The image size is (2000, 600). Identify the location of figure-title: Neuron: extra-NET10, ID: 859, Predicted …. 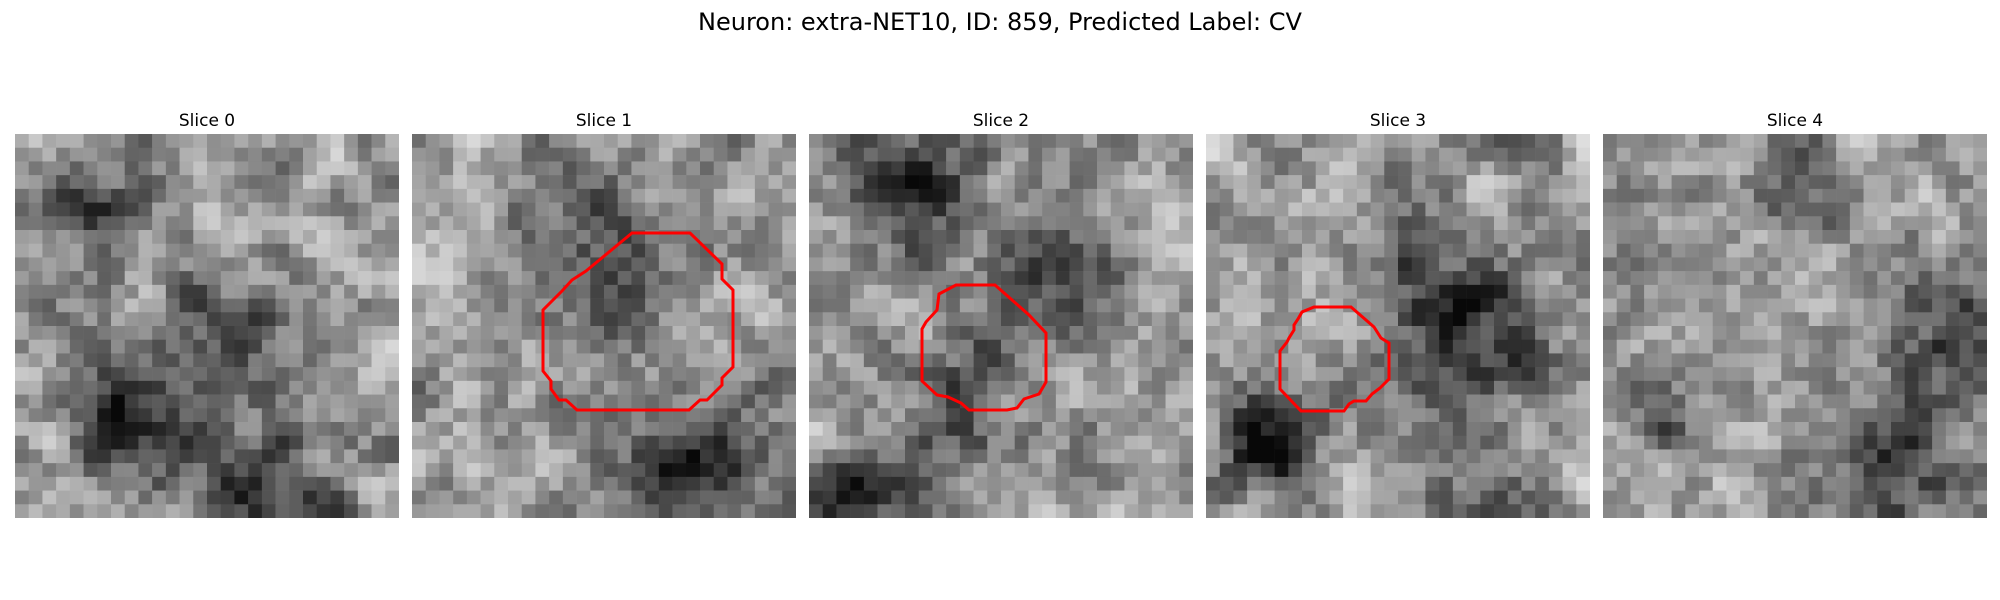
(1000, 22).